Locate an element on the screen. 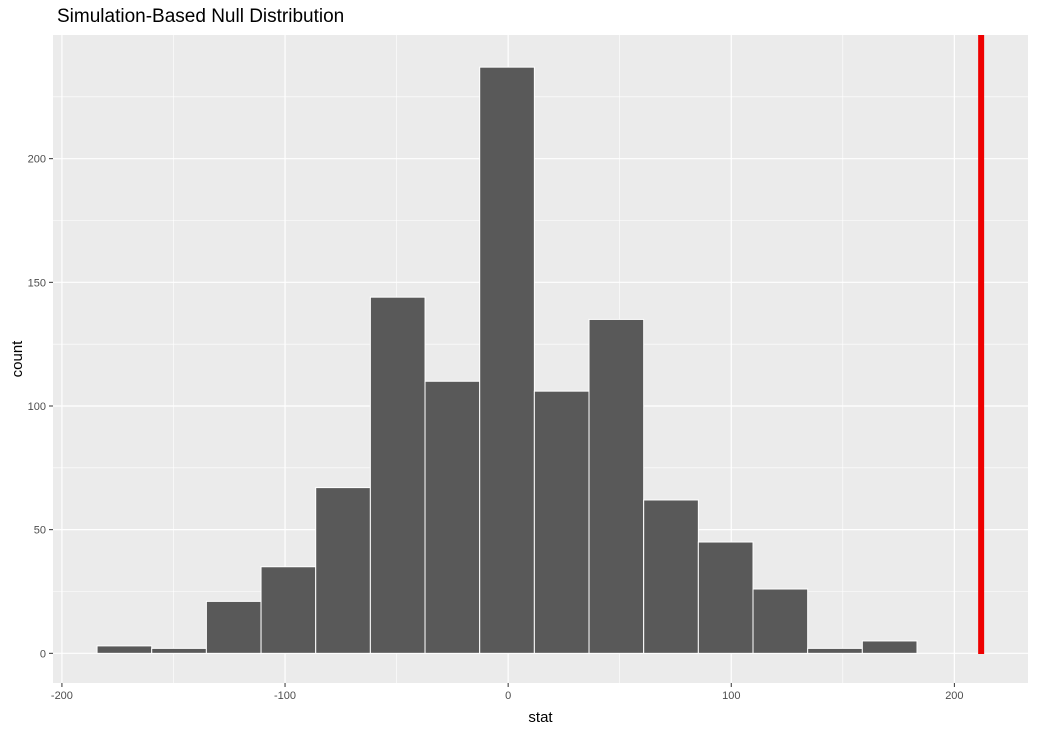 The image size is (1037, 733). x-tick-label: -100 is located at coordinates (285, 696).